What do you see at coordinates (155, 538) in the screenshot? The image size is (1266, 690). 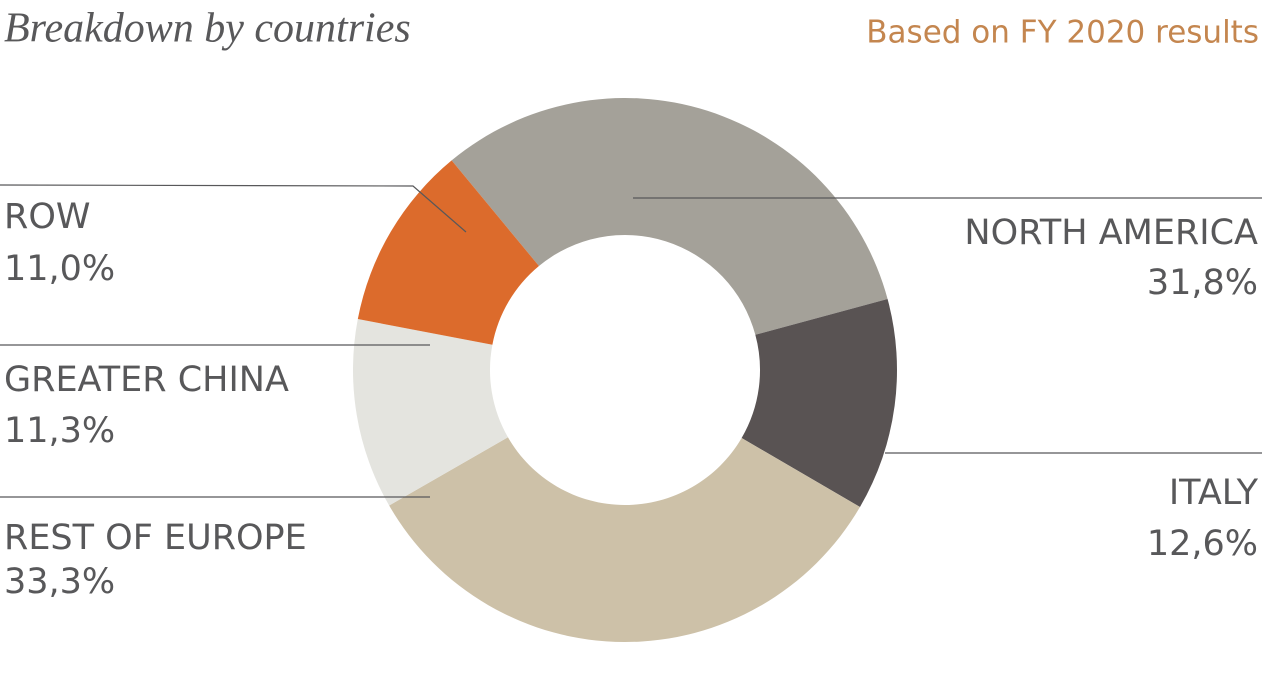 I see `category-label: REST OF EUROPE` at bounding box center [155, 538].